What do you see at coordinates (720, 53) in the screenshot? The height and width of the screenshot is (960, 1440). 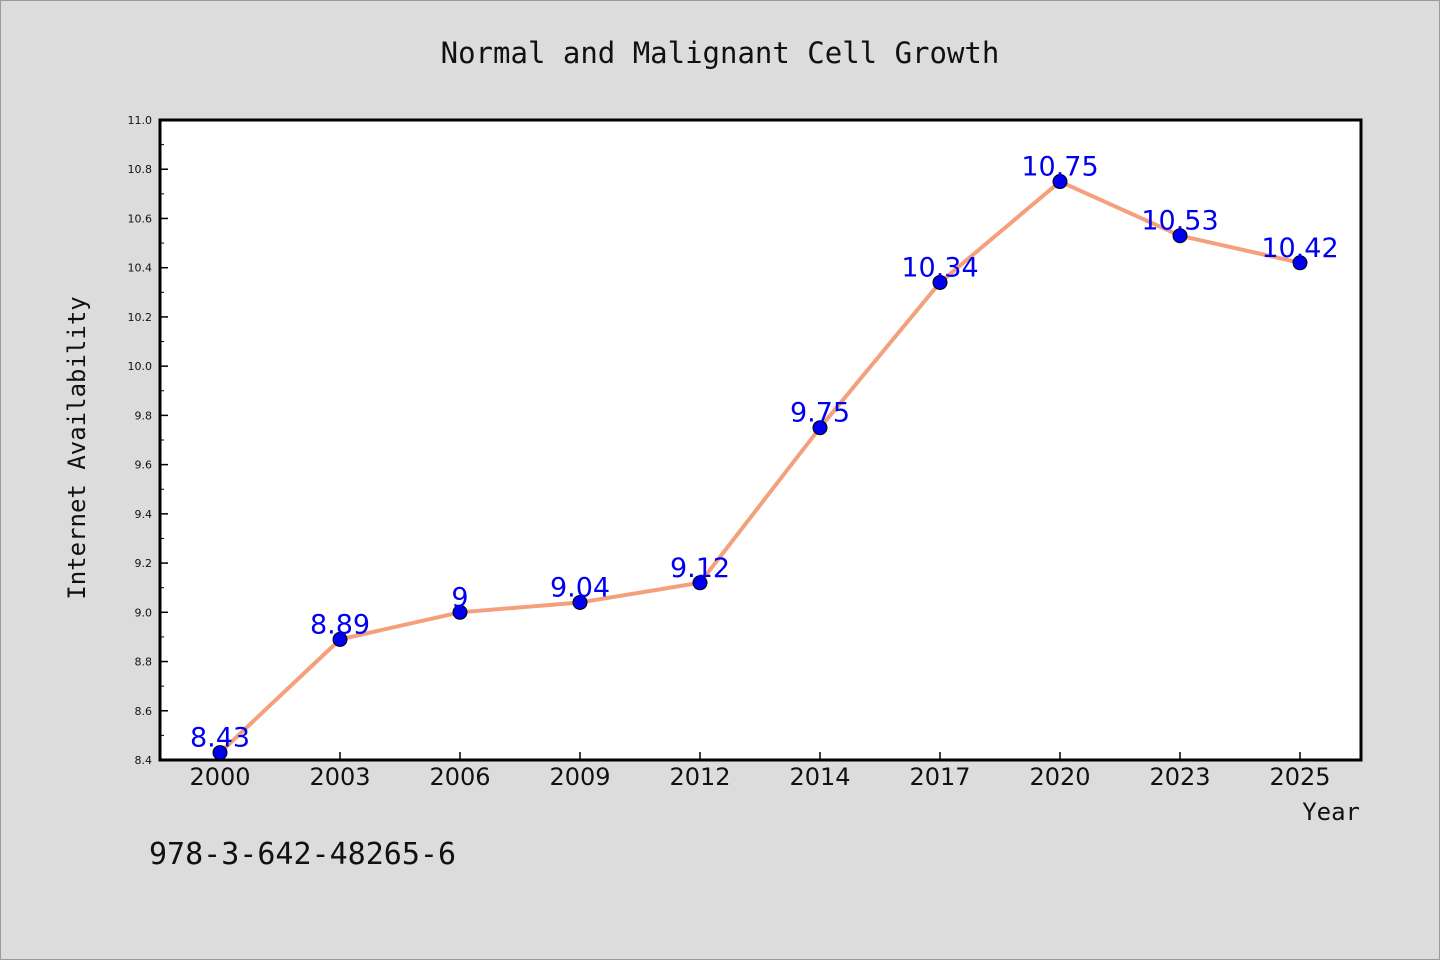 I see `chart-title: Normal and Malignant Cell Growth` at bounding box center [720, 53].